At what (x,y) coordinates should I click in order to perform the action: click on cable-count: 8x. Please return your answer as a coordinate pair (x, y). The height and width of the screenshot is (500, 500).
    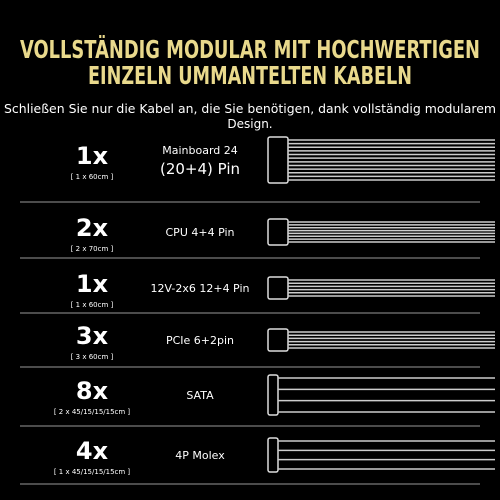
    Looking at the image, I should click on (92, 391).